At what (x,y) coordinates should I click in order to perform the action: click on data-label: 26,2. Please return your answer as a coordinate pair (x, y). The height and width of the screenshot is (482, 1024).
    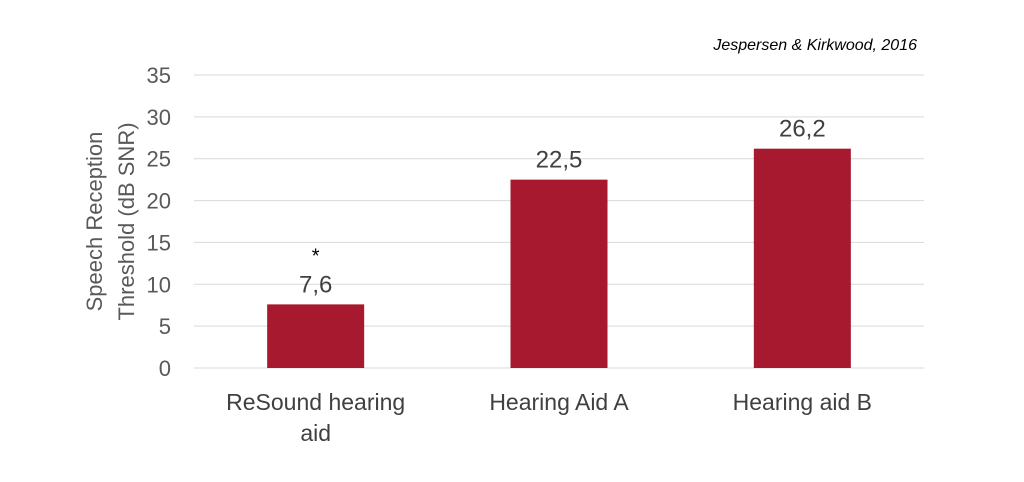
    Looking at the image, I should click on (802, 129).